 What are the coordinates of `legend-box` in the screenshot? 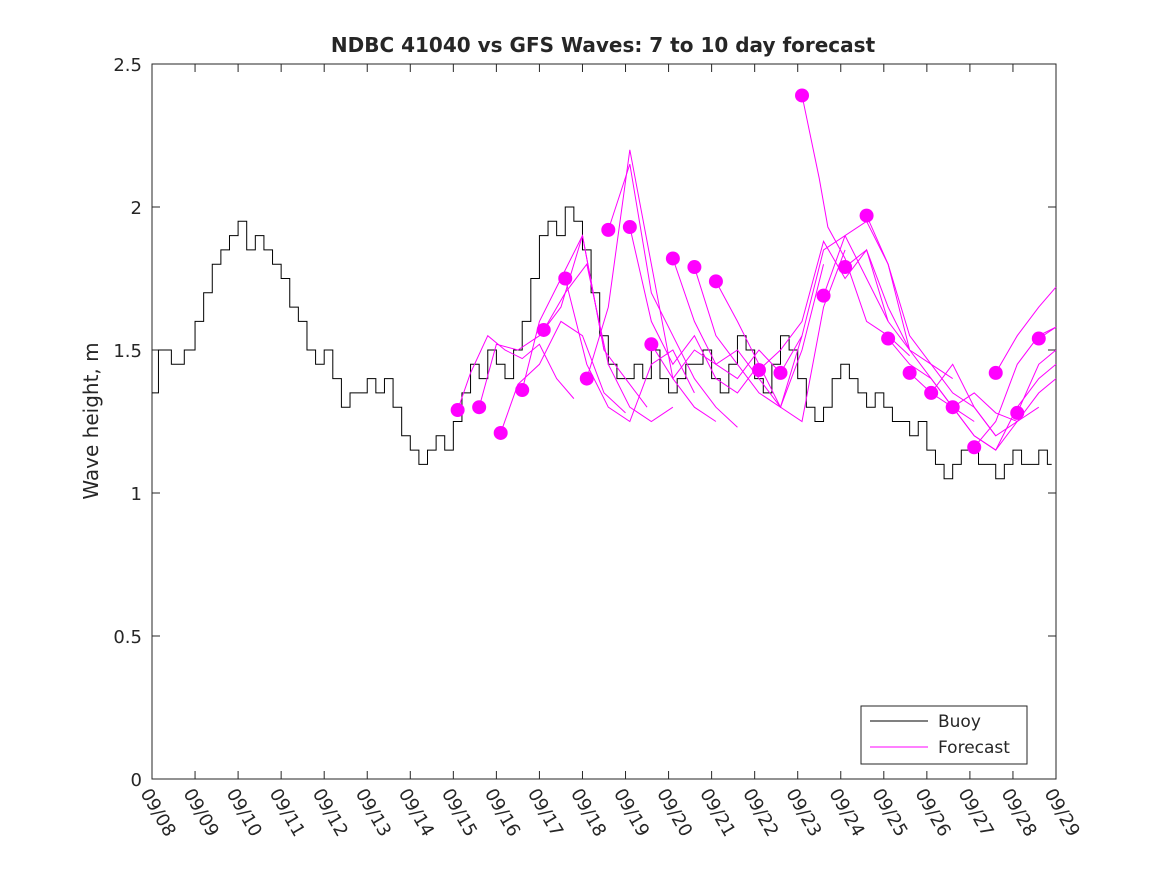 It's located at (944, 735).